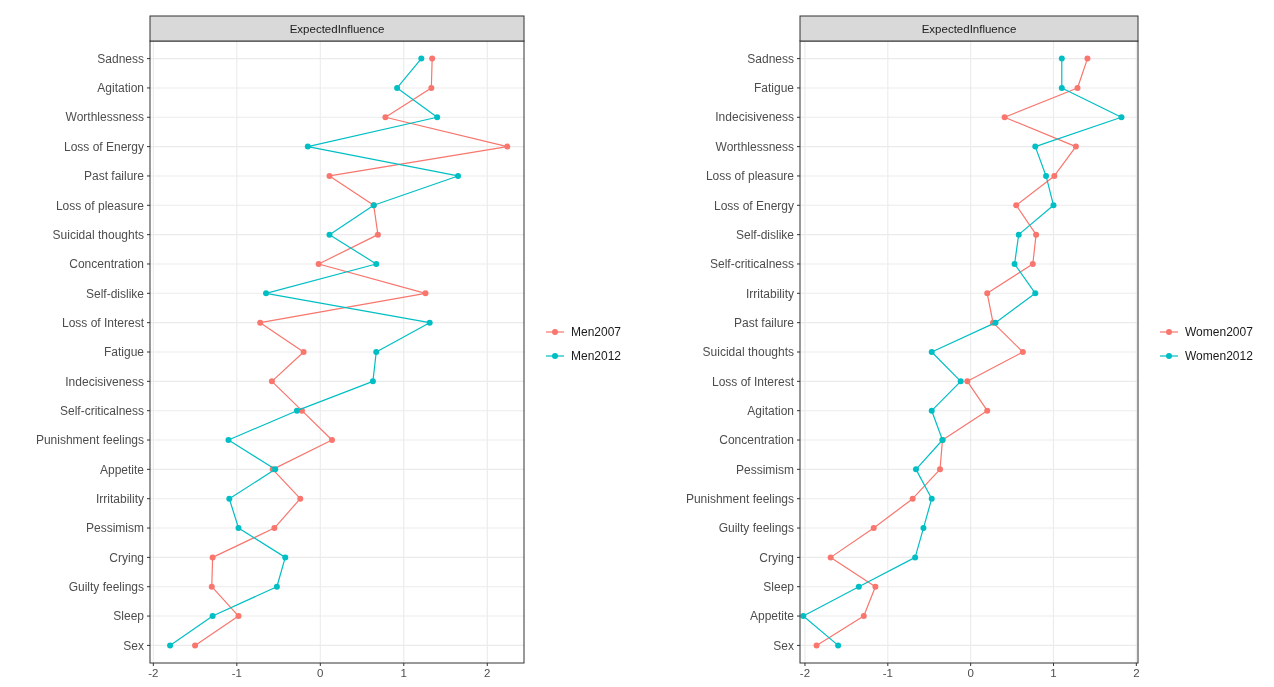  Describe the element at coordinates (1219, 356) in the screenshot. I see `legend-label: Women2012` at that location.